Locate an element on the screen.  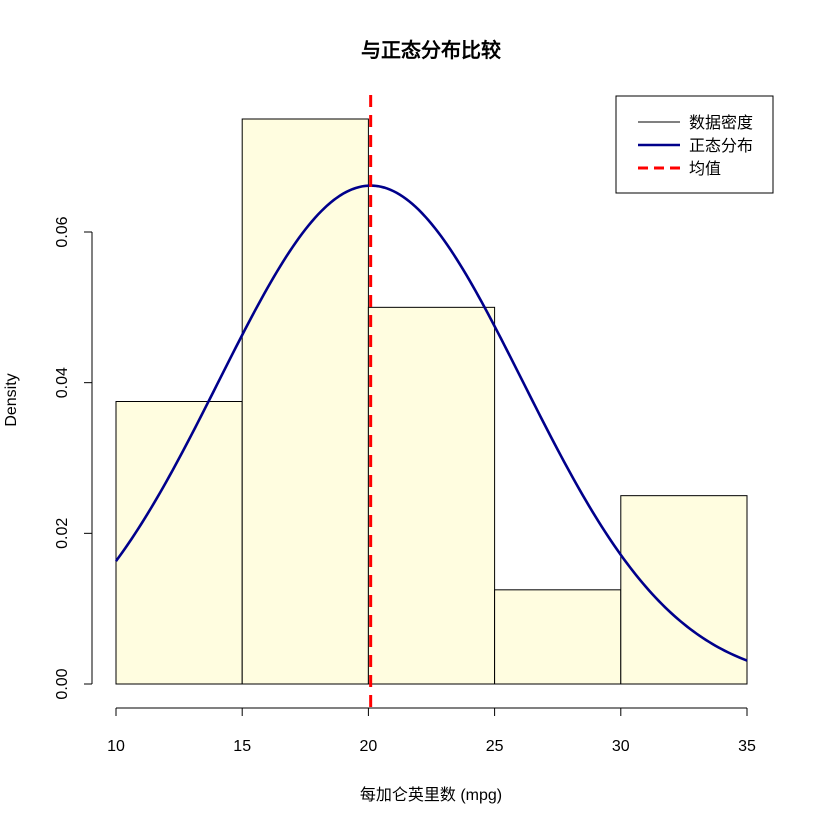
y-axis: 0.00 0.02 0.04 0.06 is located at coordinates (73, 458).